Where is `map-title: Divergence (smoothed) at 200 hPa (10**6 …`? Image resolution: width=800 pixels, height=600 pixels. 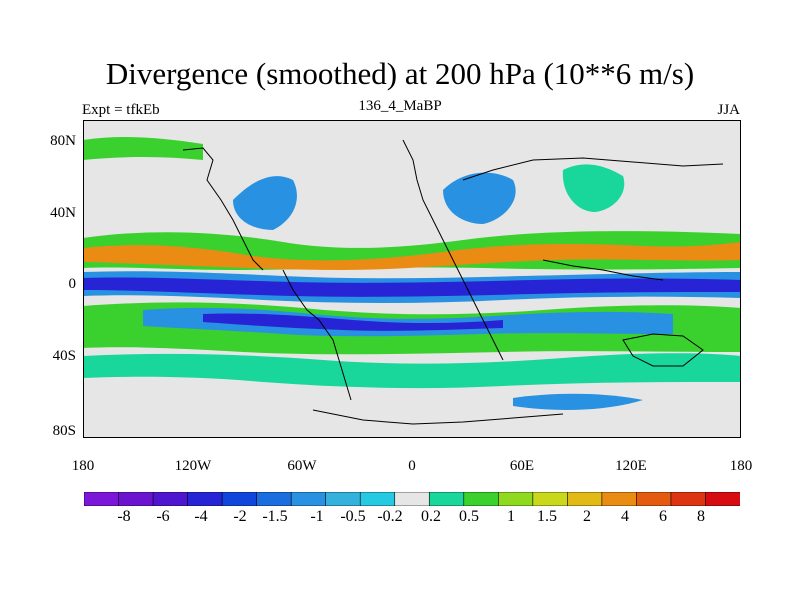 map-title: Divergence (smoothed) at 200 hPa (10**6 … is located at coordinates (400, 73).